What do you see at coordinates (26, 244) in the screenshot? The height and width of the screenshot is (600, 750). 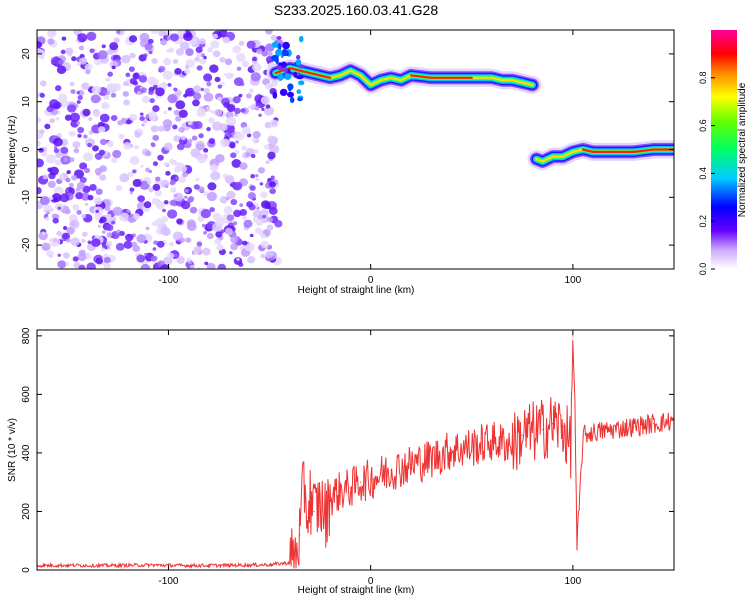 I see `spectrogram-ytick-label-0: -20` at bounding box center [26, 244].